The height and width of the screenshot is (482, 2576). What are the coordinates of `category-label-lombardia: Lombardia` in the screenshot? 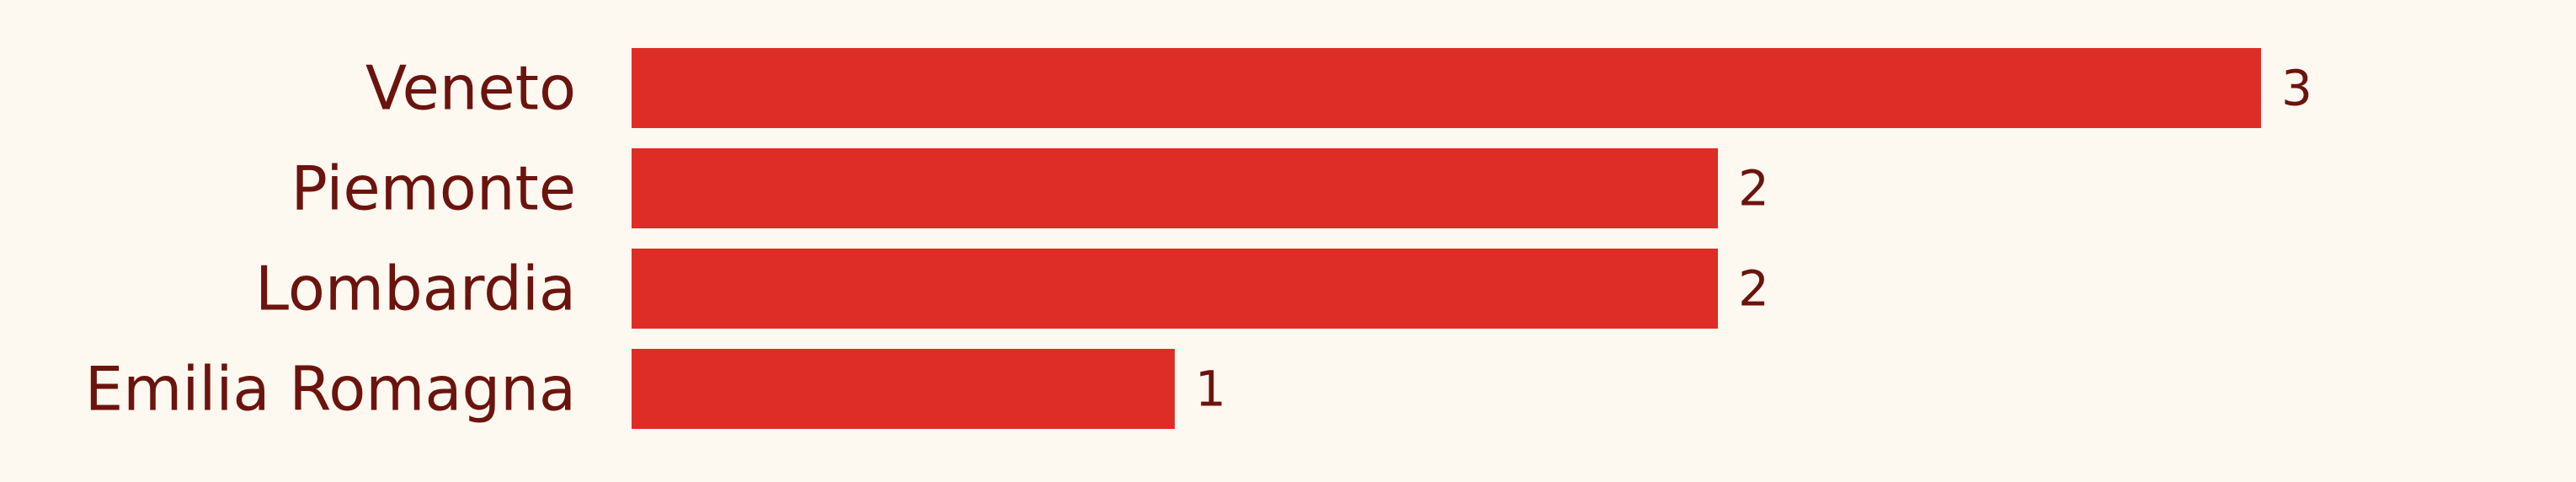 It's located at (415, 289).